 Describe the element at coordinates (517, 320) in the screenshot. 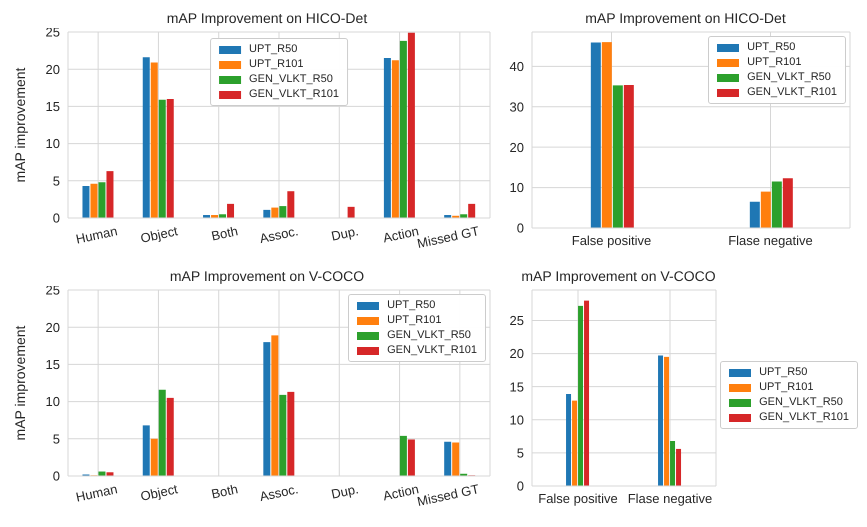

I see `y-tick-label: 25` at that location.